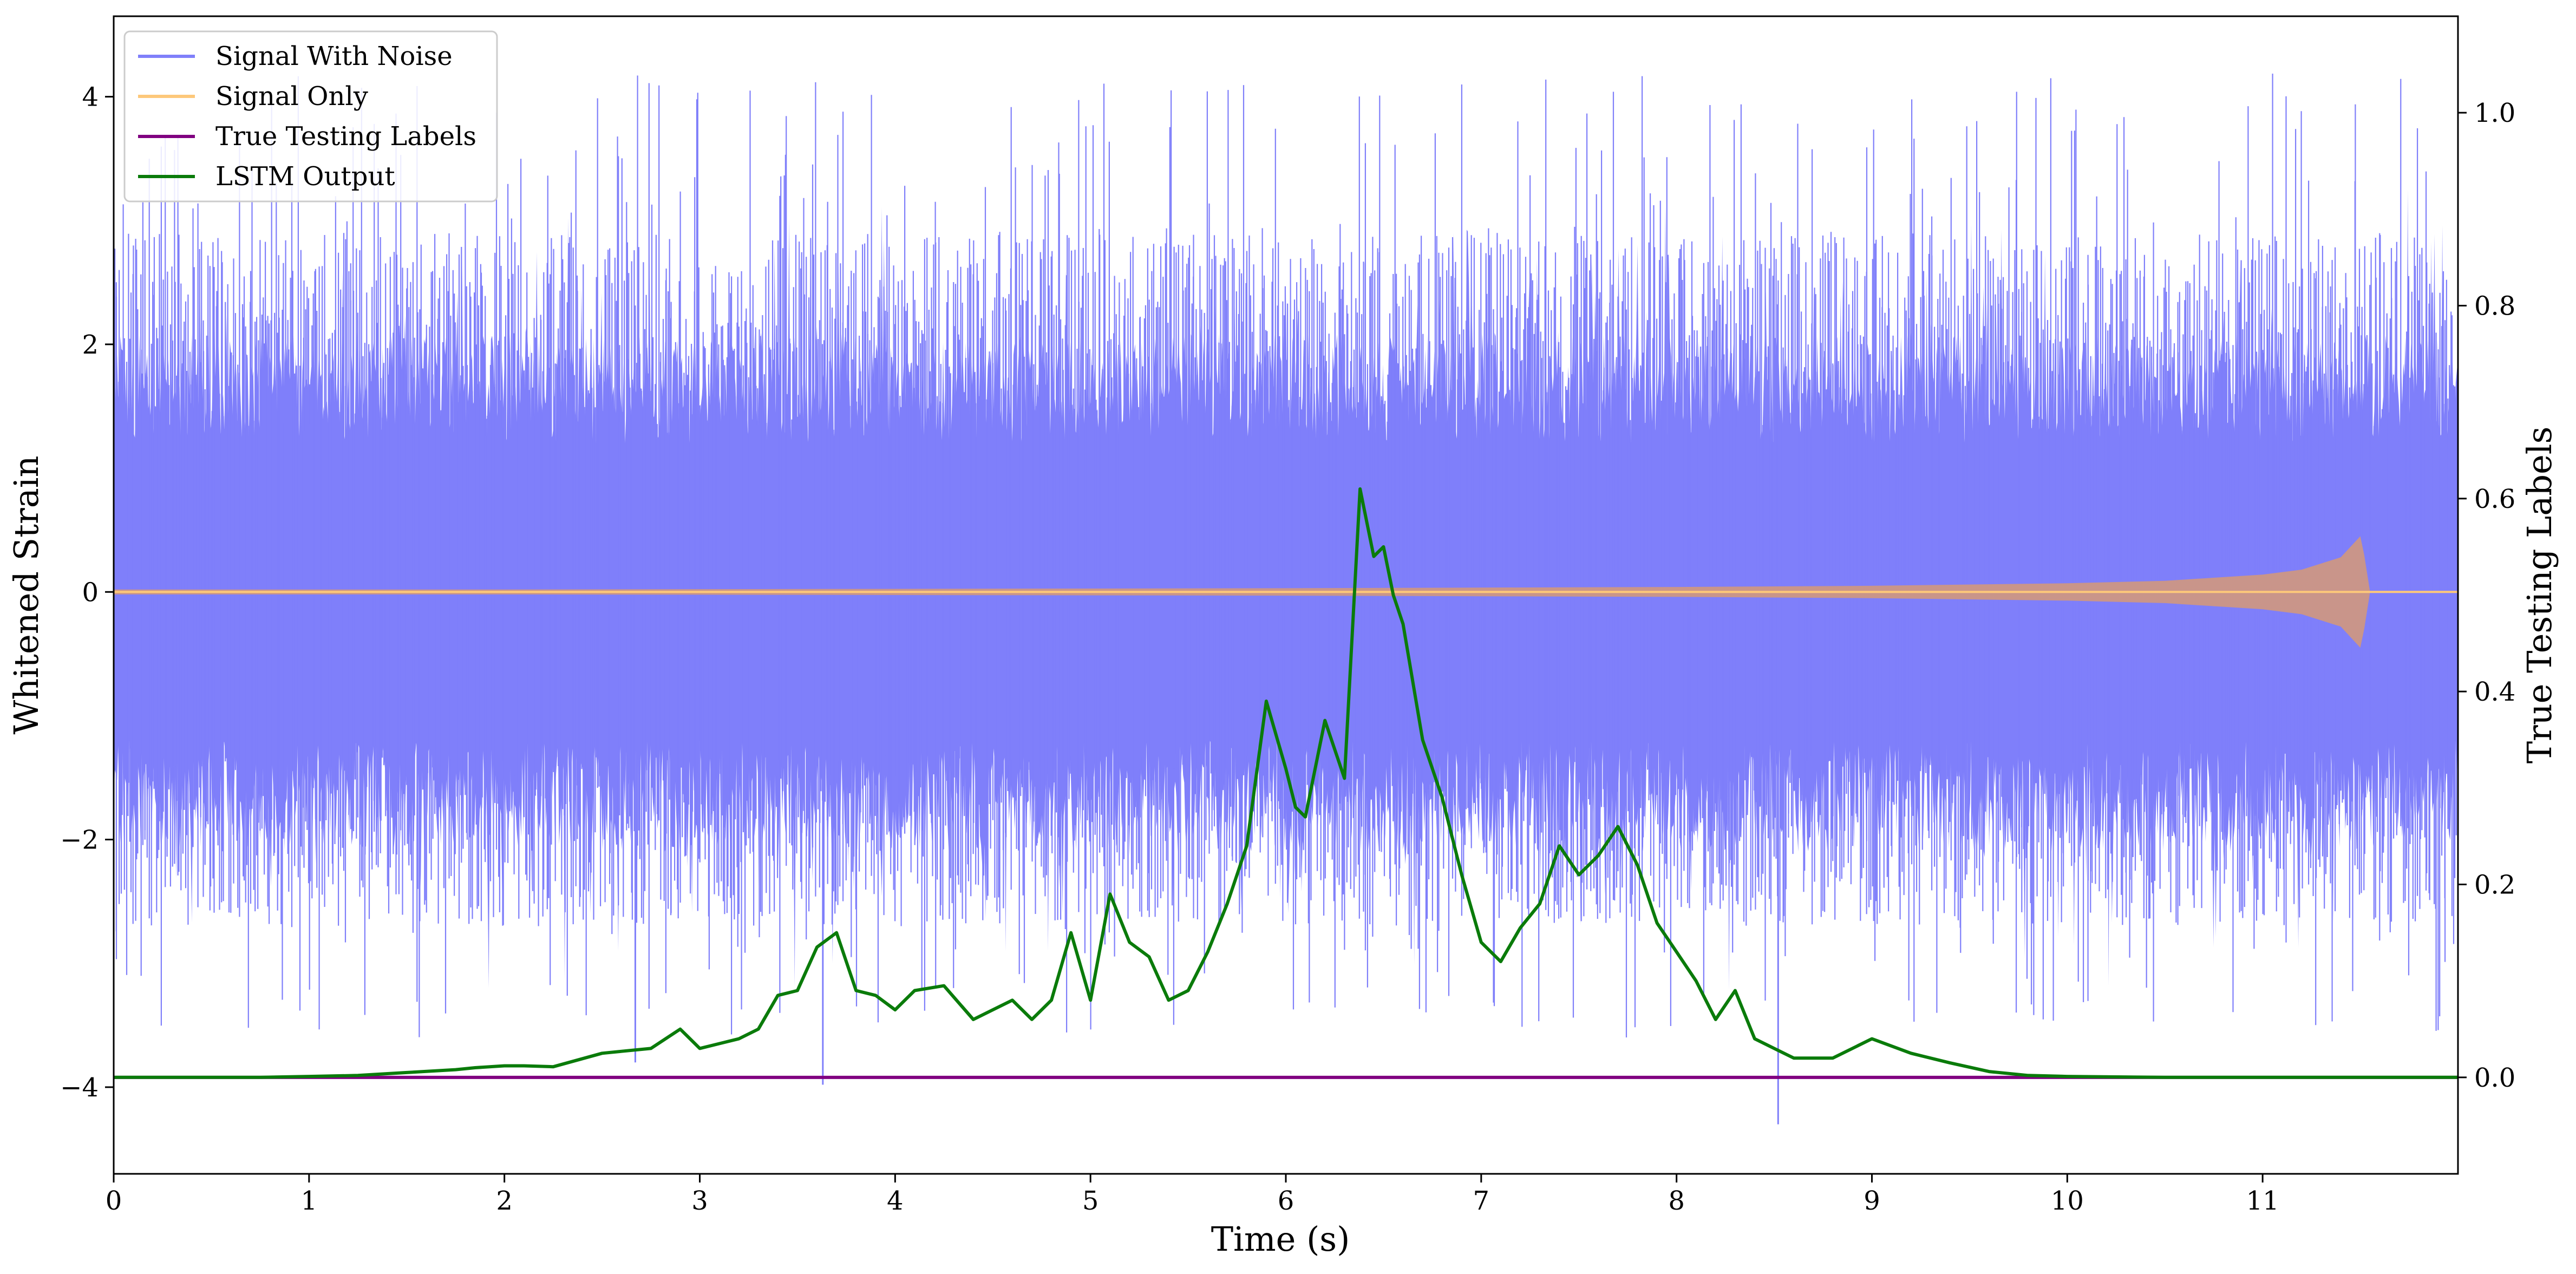 This screenshot has width=2576, height=1274. What do you see at coordinates (79, 1088) in the screenshot?
I see `y-tick-label: −4` at bounding box center [79, 1088].